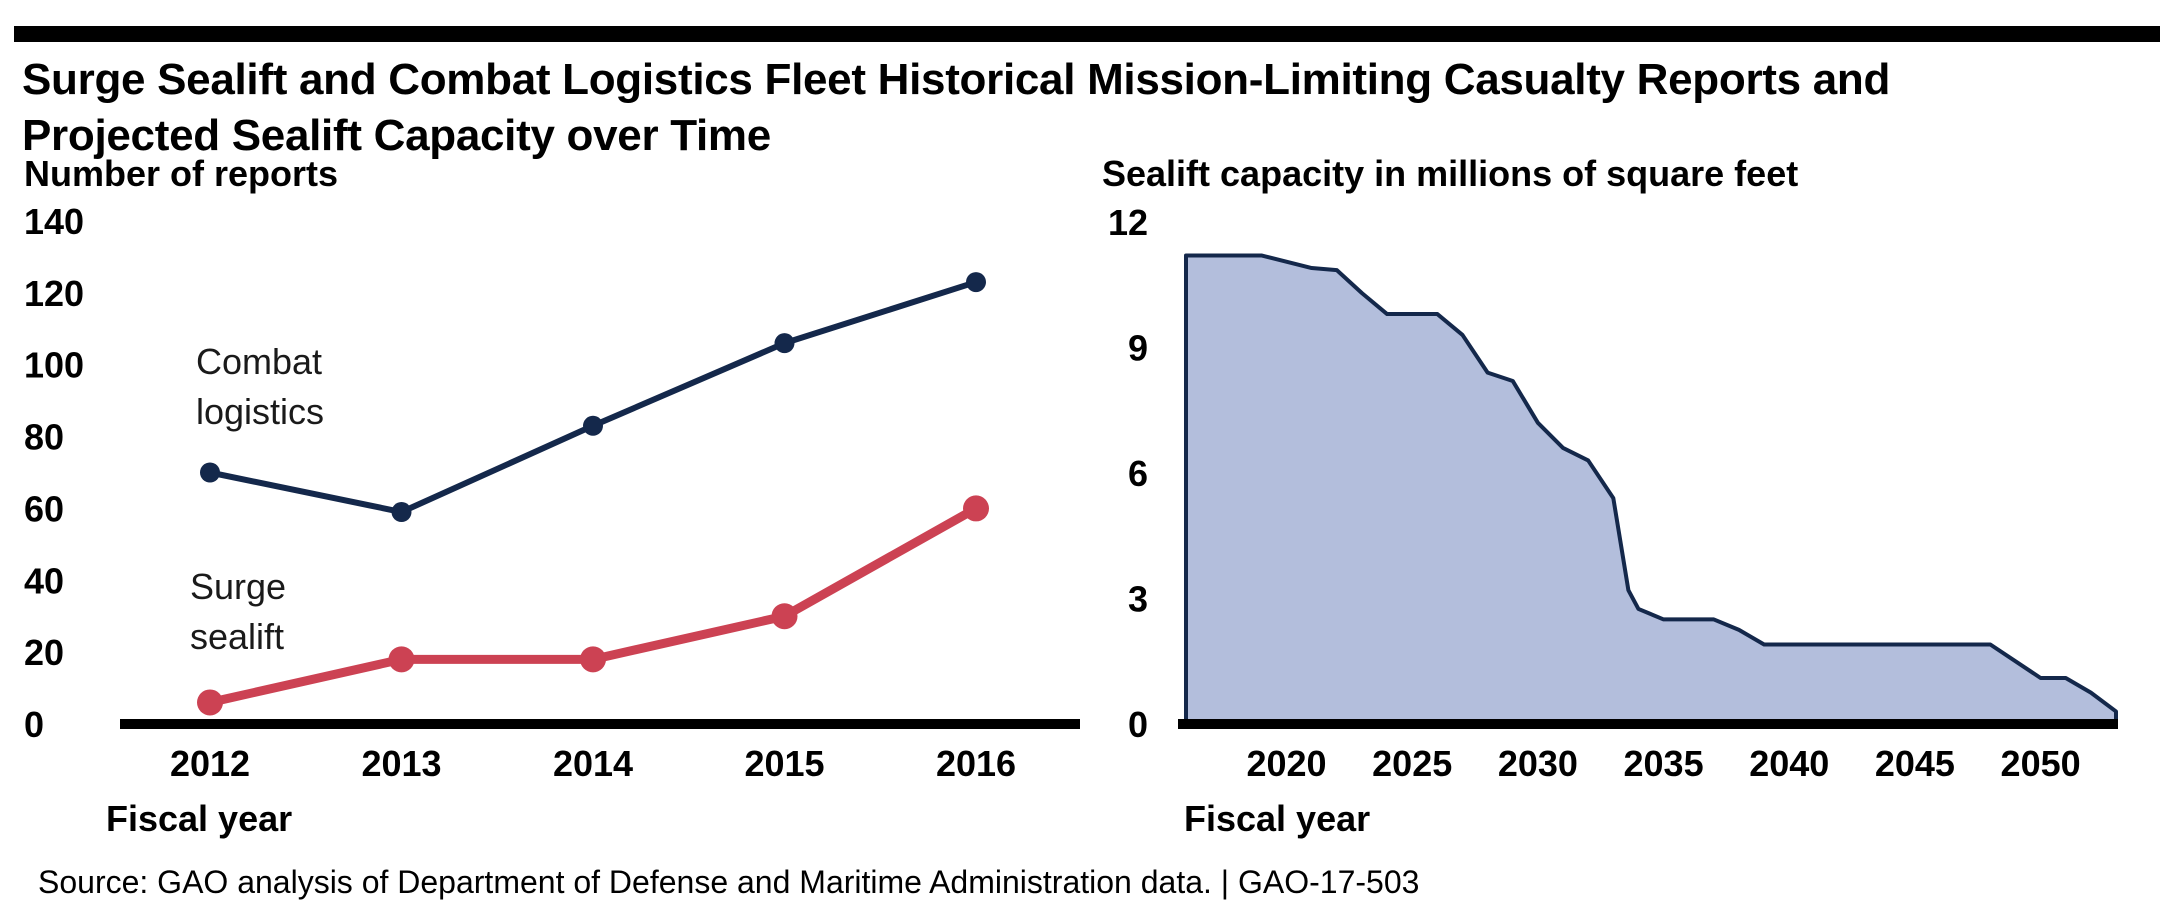 This screenshot has width=2170, height=924. What do you see at coordinates (1277, 818) in the screenshot?
I see `capacity-x-axis-label: Fiscal year` at bounding box center [1277, 818].